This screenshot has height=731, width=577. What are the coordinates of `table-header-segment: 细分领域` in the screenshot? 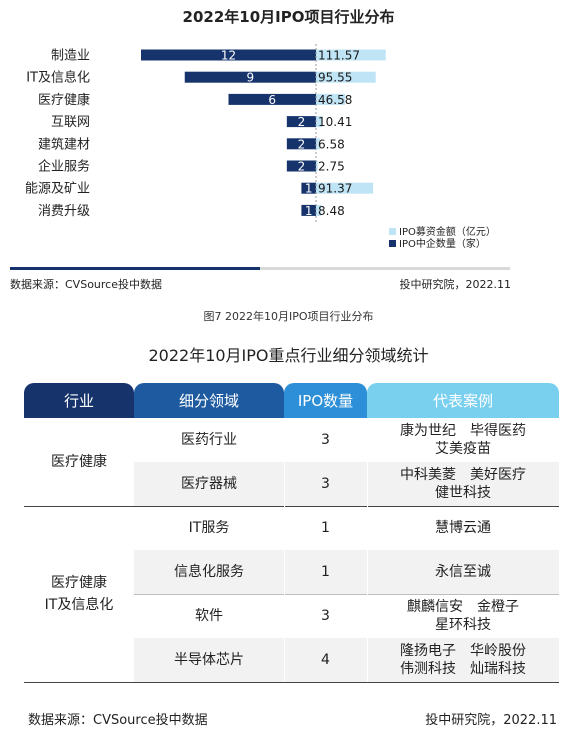 It's located at (209, 400).